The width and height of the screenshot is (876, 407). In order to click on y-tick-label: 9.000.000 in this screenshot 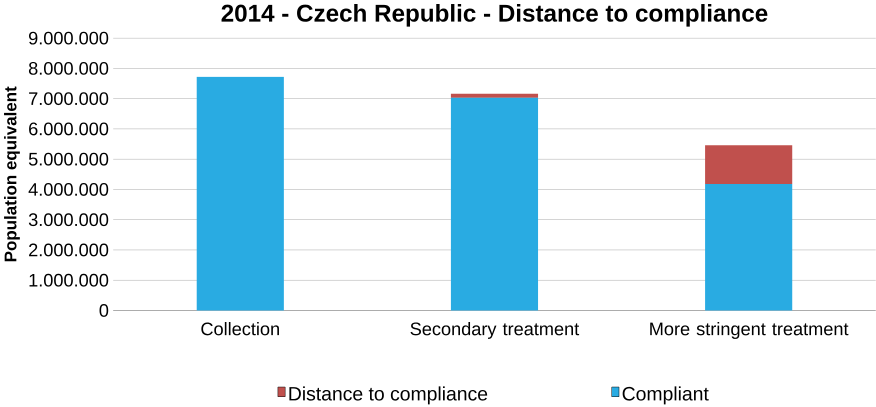, I will do `click(68, 38)`.